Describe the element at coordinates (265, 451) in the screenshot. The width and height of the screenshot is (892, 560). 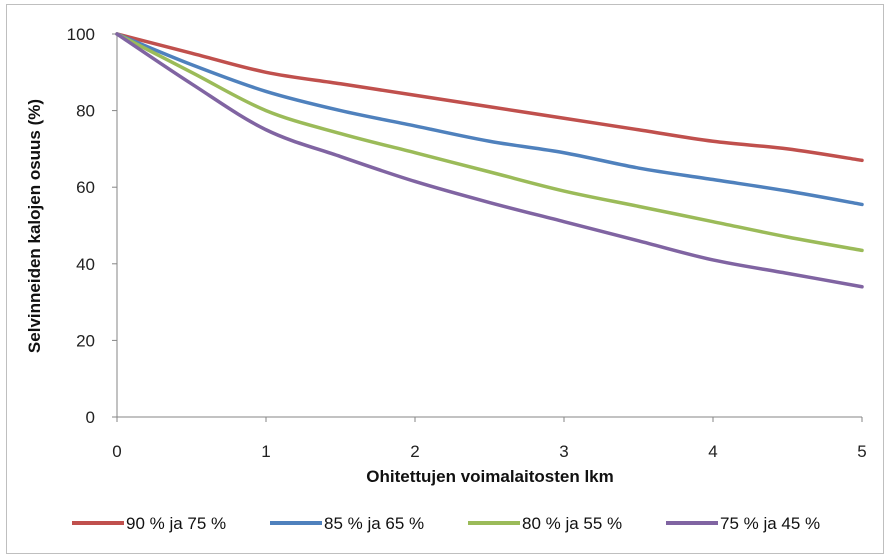
I see `x-tick-label: 1` at that location.